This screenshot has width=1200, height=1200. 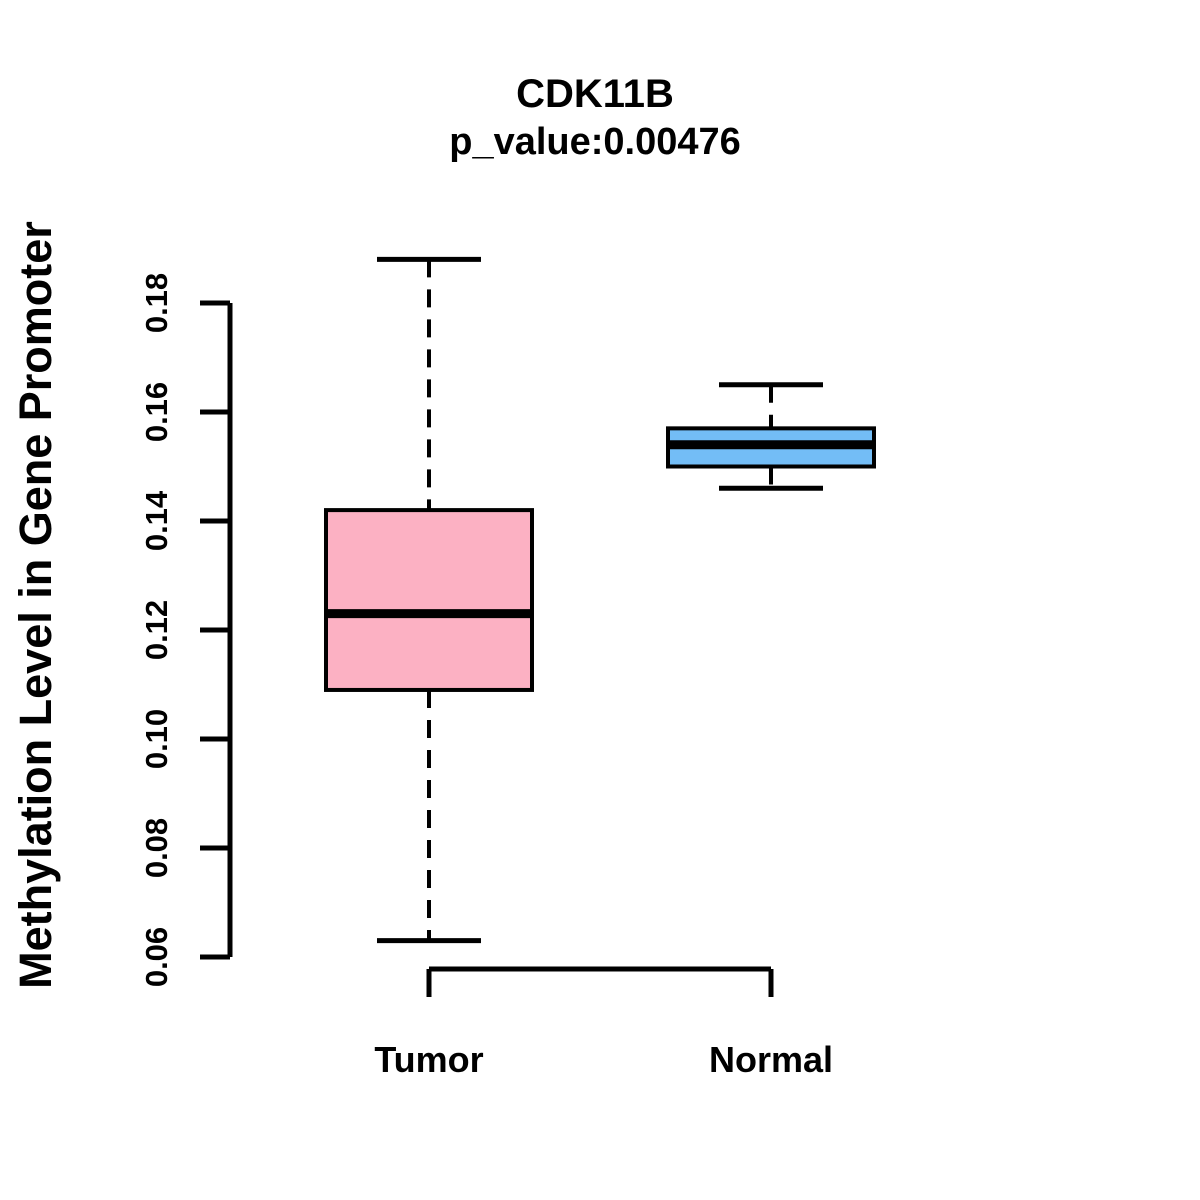 What do you see at coordinates (595, 142) in the screenshot?
I see `chart-subtitle-pvalue: p_value:0.00476` at bounding box center [595, 142].